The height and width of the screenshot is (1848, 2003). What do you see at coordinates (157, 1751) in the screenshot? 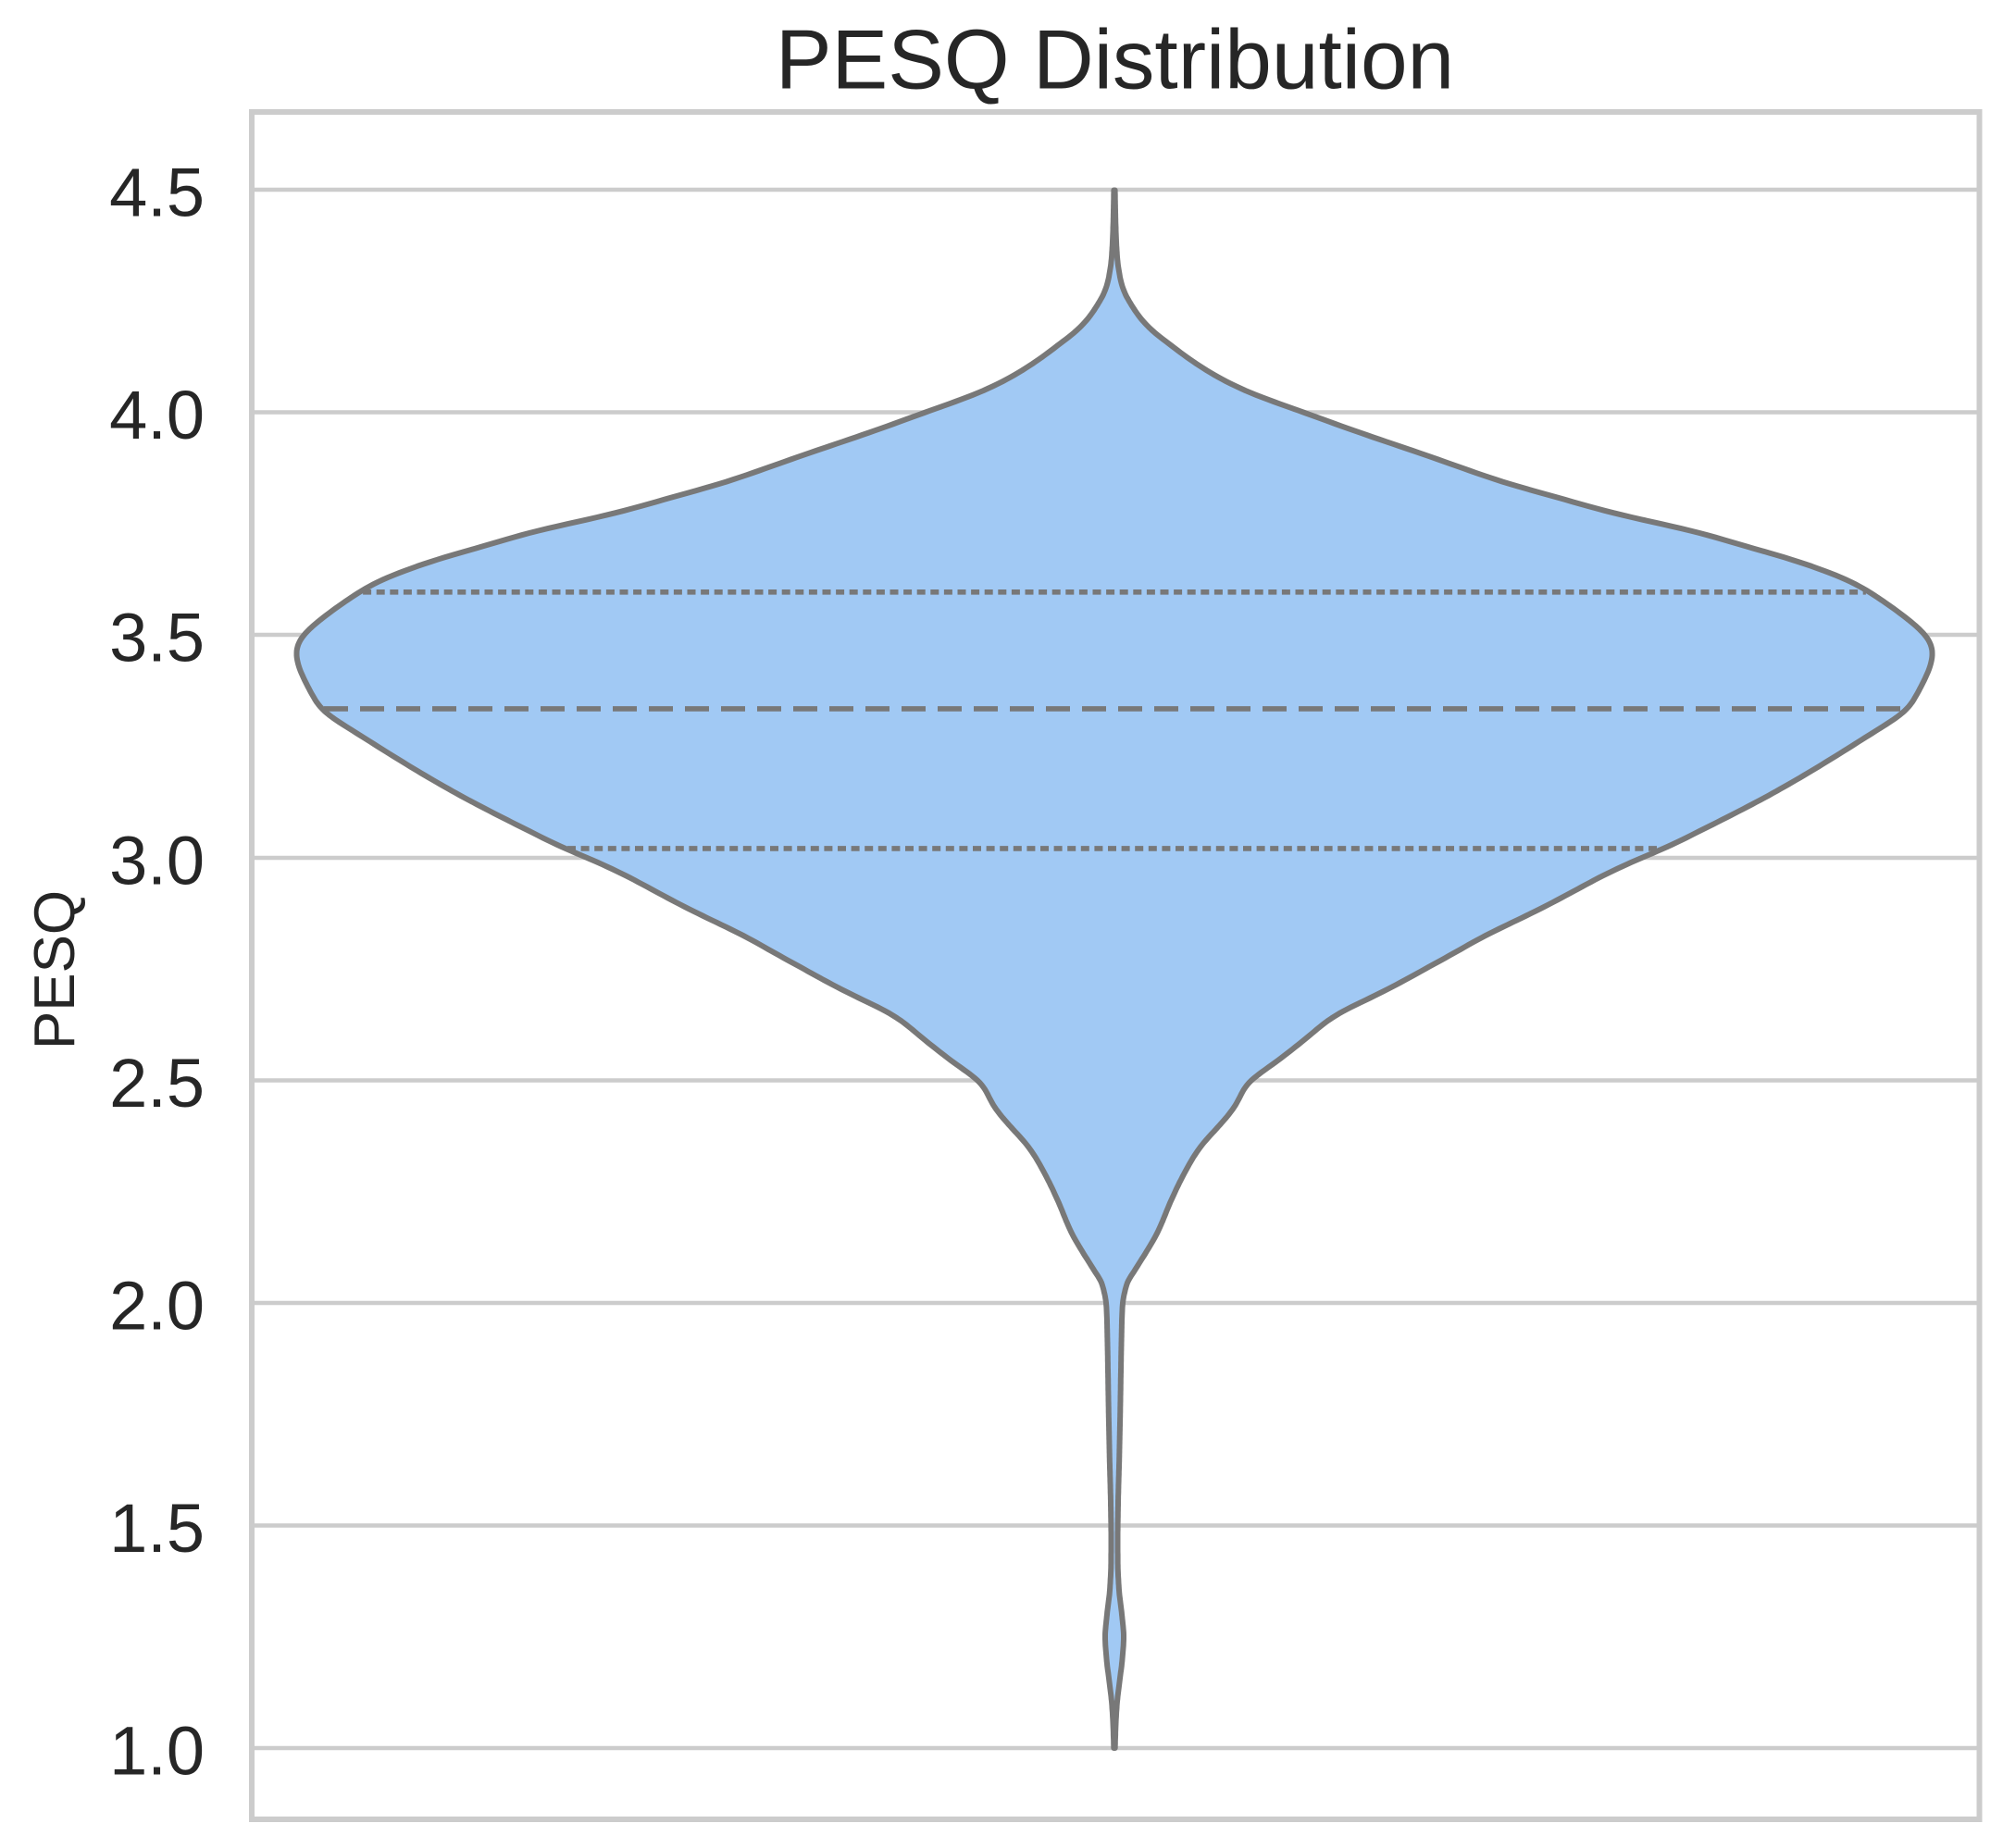
I see `svg-text: 1.0` at bounding box center [157, 1751].